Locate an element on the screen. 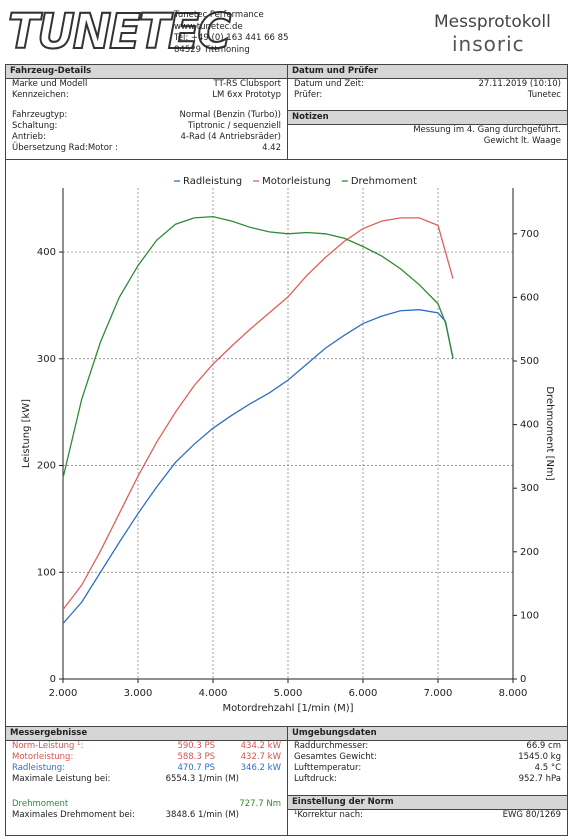 The image size is (573, 840). row-value: TT-RS Clubsport is located at coordinates (247, 84).